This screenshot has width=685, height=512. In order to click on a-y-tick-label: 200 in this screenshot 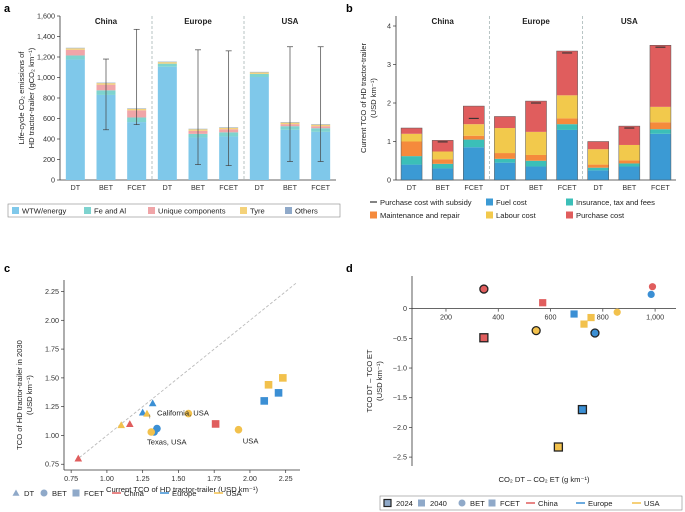, I will do `click(49, 159)`.